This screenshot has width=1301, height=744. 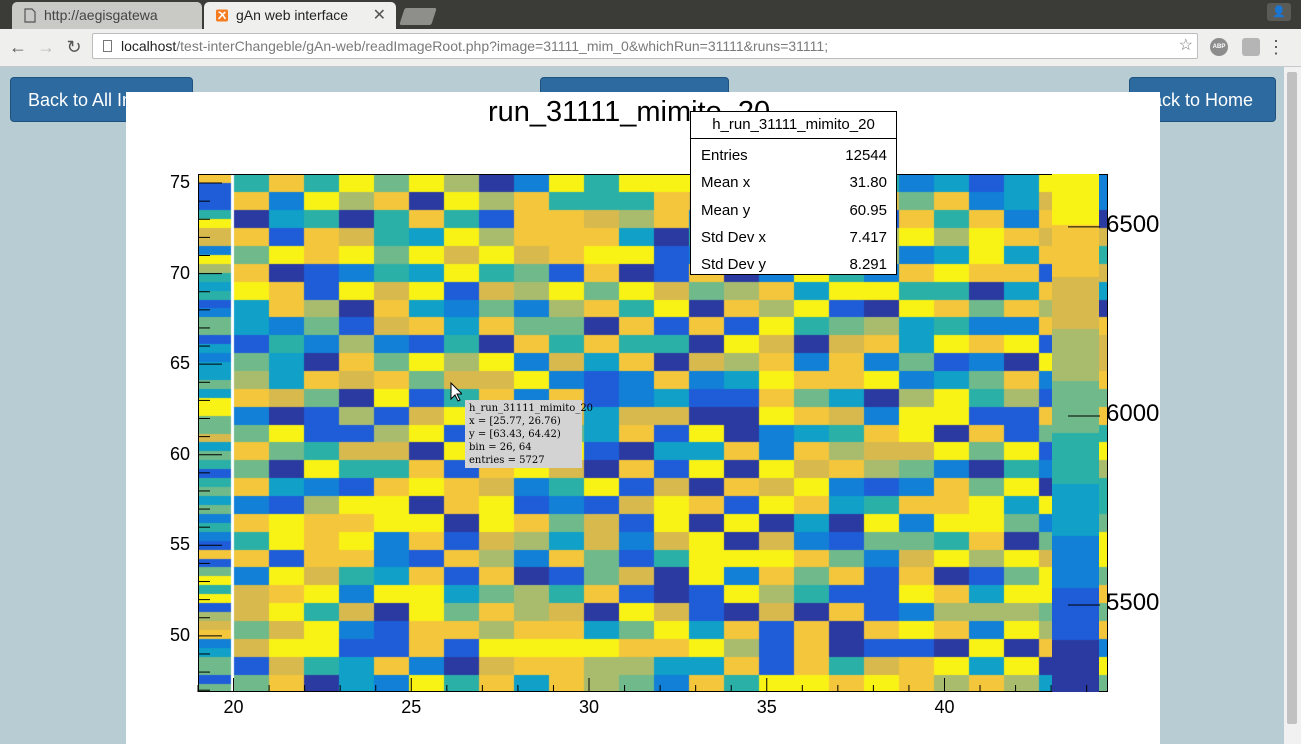 I want to click on xampp-icon, so click(x=222, y=15).